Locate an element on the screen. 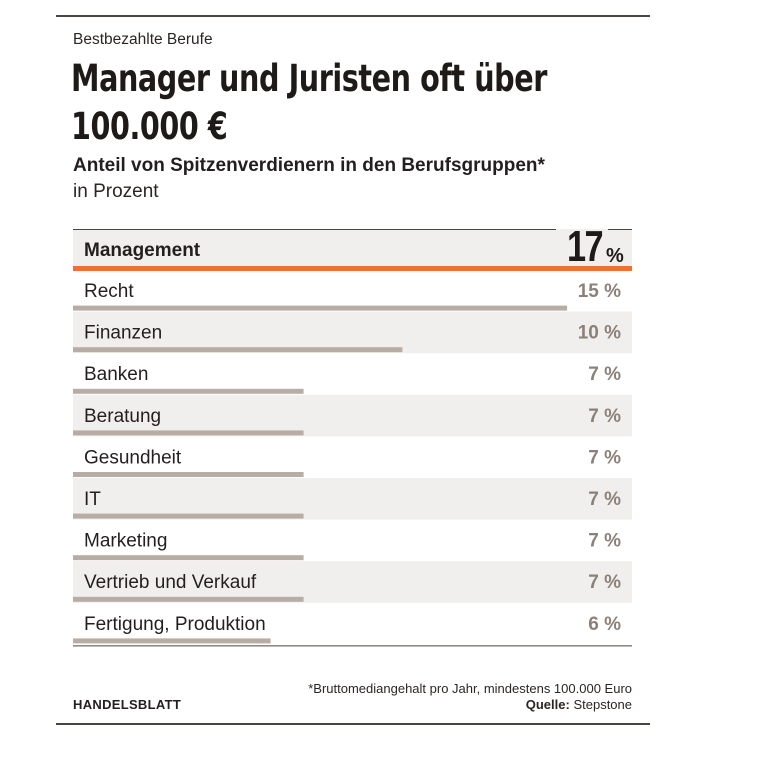 The width and height of the screenshot is (760, 768). highlight-unit: % is located at coordinates (615, 256).